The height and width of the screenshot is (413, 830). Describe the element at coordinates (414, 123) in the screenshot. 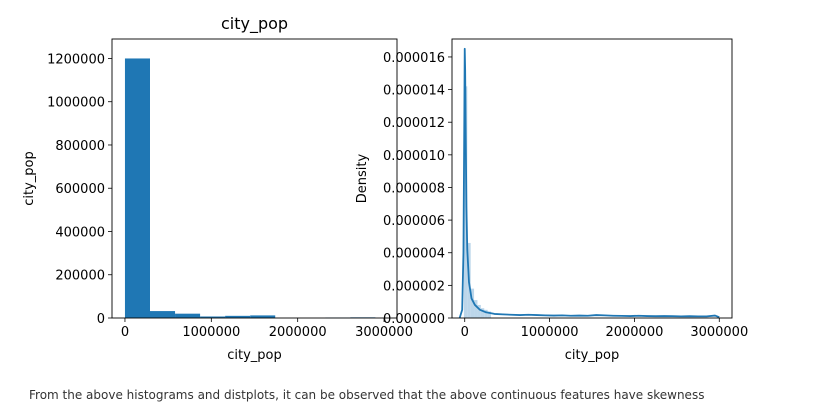

I see `y-tick-label: 0.000012` at that location.